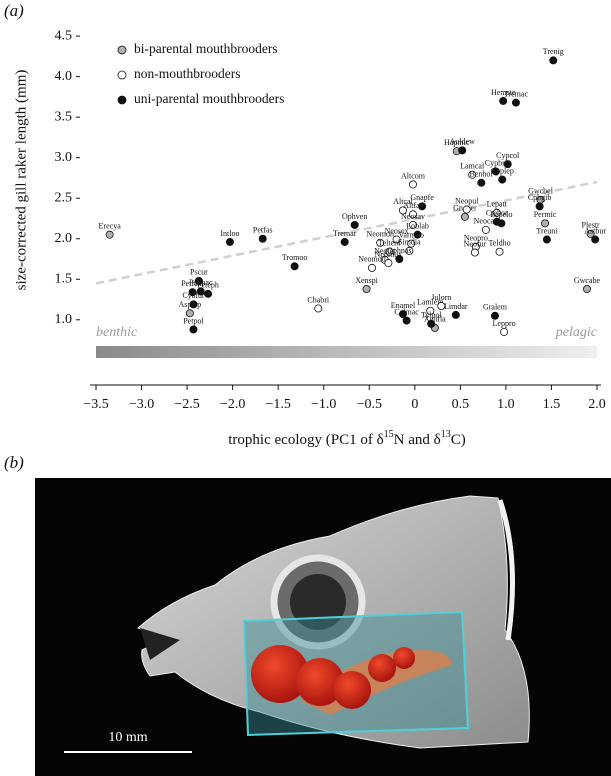 The image size is (611, 776). I want to click on point-label: Ctehor, so click(497, 213).